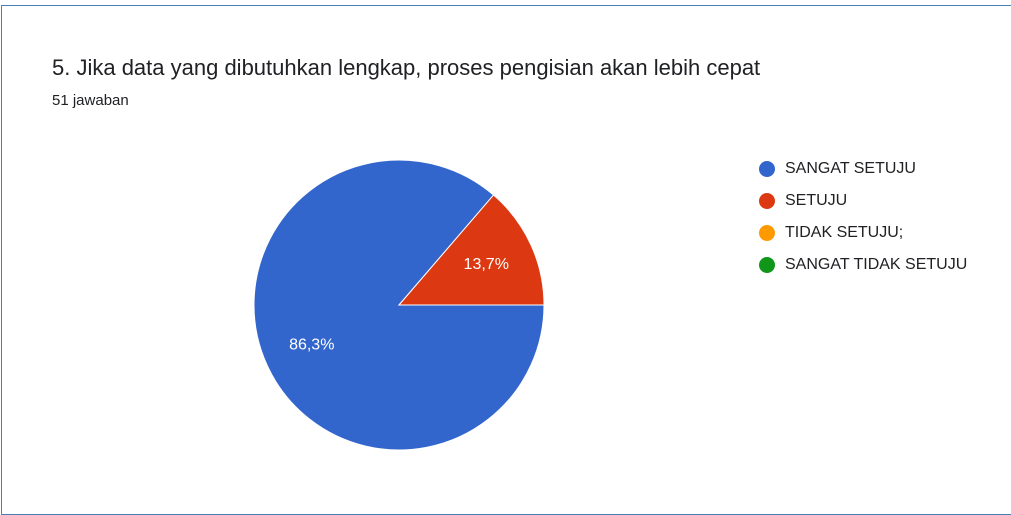 The image size is (1011, 515). What do you see at coordinates (471, 250) in the screenshot?
I see `pie-slice` at bounding box center [471, 250].